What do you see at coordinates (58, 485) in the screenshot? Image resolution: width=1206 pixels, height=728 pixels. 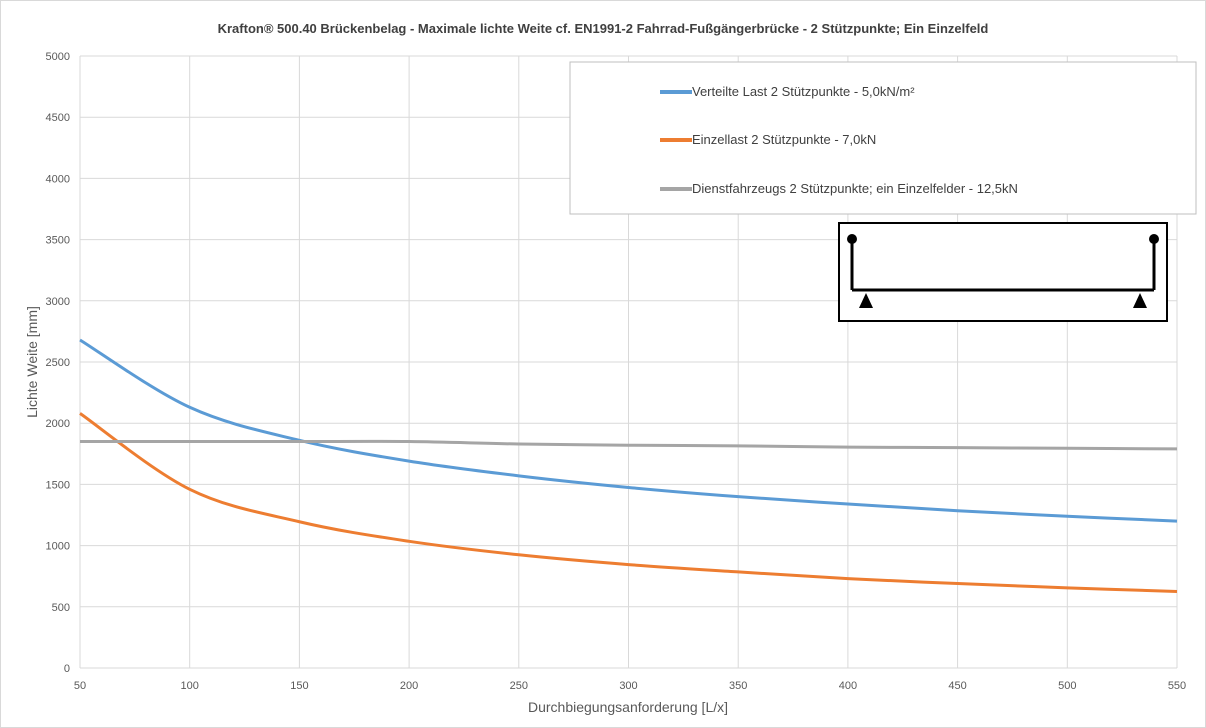 I see `y-tick-label: 1500` at bounding box center [58, 485].